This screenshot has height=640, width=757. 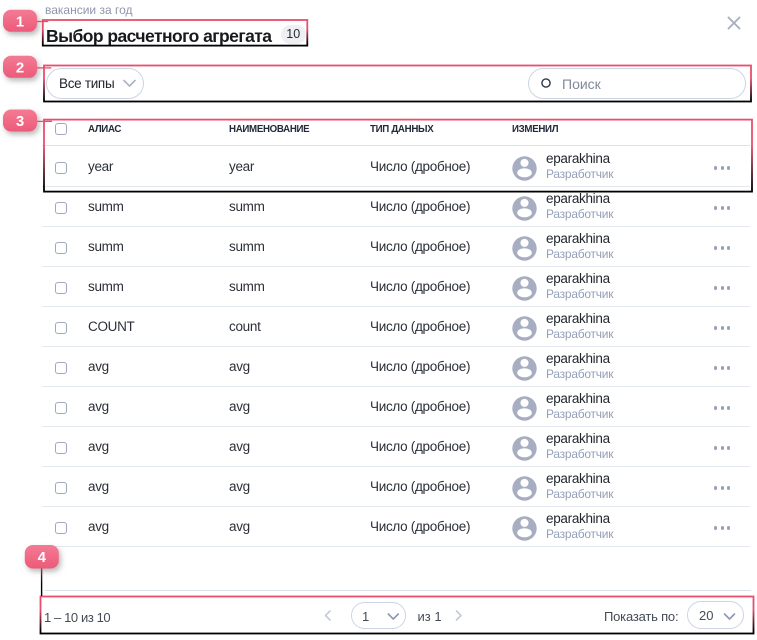 What do you see at coordinates (42, 557) in the screenshot?
I see `svg-text: 4` at bounding box center [42, 557].